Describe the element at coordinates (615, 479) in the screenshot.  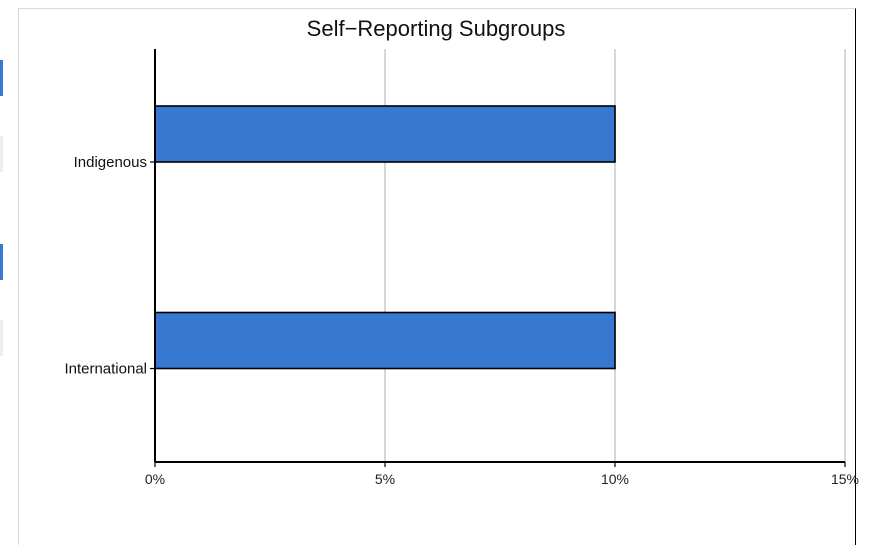
I see `x-tick-label: 10%` at that location.